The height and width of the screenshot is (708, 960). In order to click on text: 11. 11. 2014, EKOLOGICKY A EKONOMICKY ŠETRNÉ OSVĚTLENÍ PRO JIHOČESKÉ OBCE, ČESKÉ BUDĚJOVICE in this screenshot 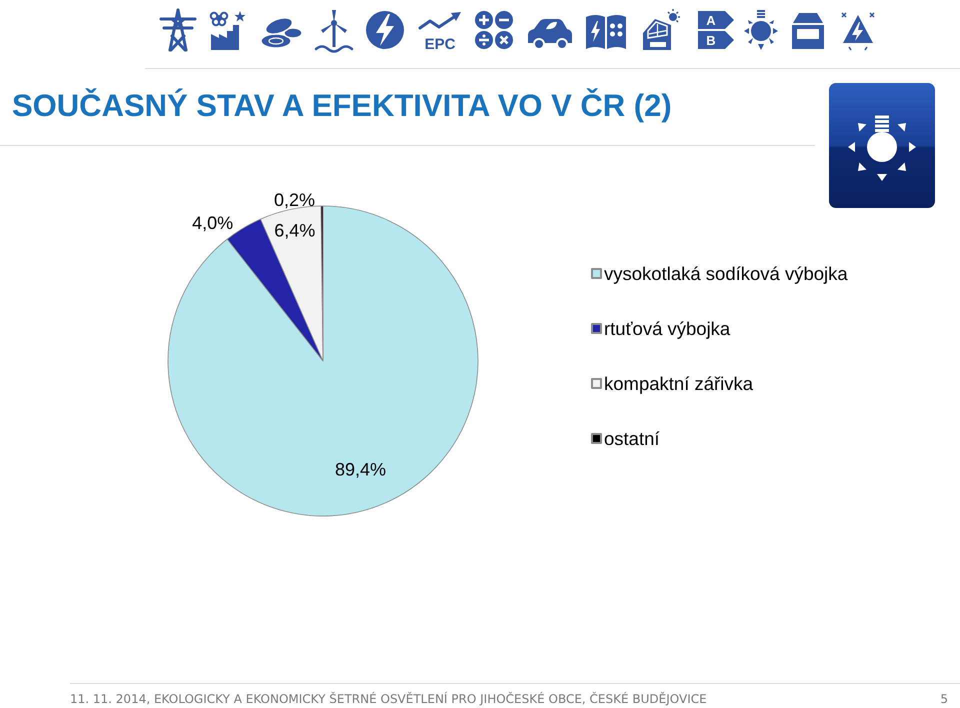, I will do `click(388, 698)`.